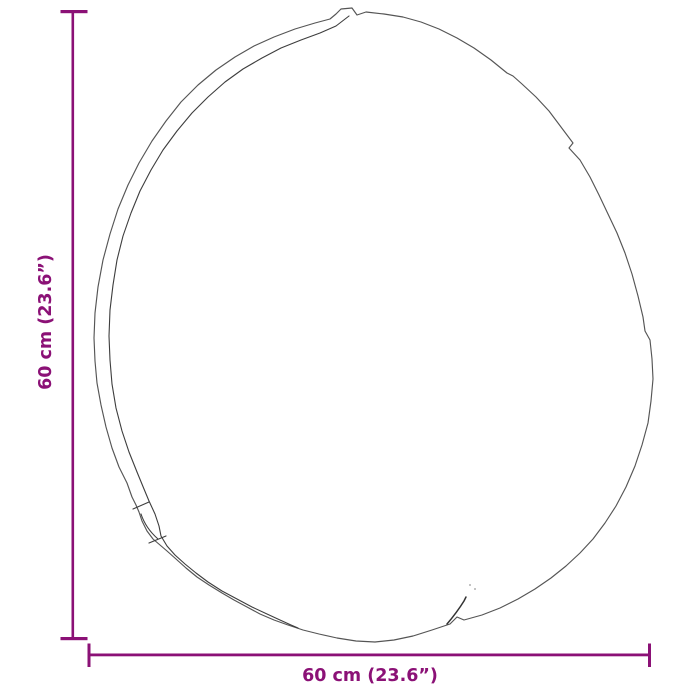  What do you see at coordinates (369, 655) in the screenshot?
I see `width-dimension-line` at bounding box center [369, 655].